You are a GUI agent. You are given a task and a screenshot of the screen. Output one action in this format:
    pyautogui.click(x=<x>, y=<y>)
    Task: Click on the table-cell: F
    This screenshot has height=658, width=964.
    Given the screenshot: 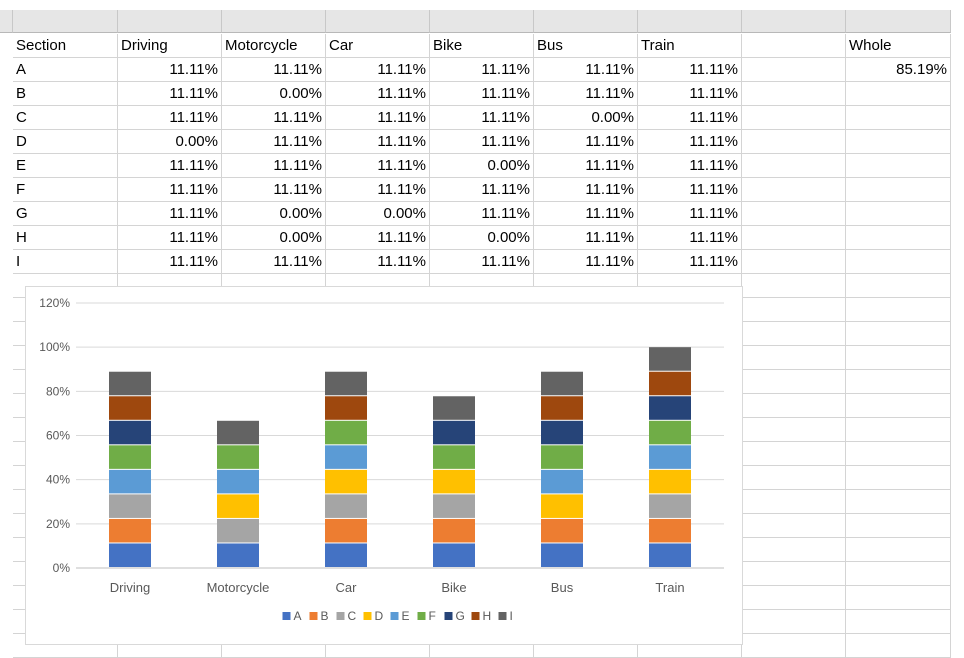 What is the action you would take?
    pyautogui.click(x=65, y=190)
    